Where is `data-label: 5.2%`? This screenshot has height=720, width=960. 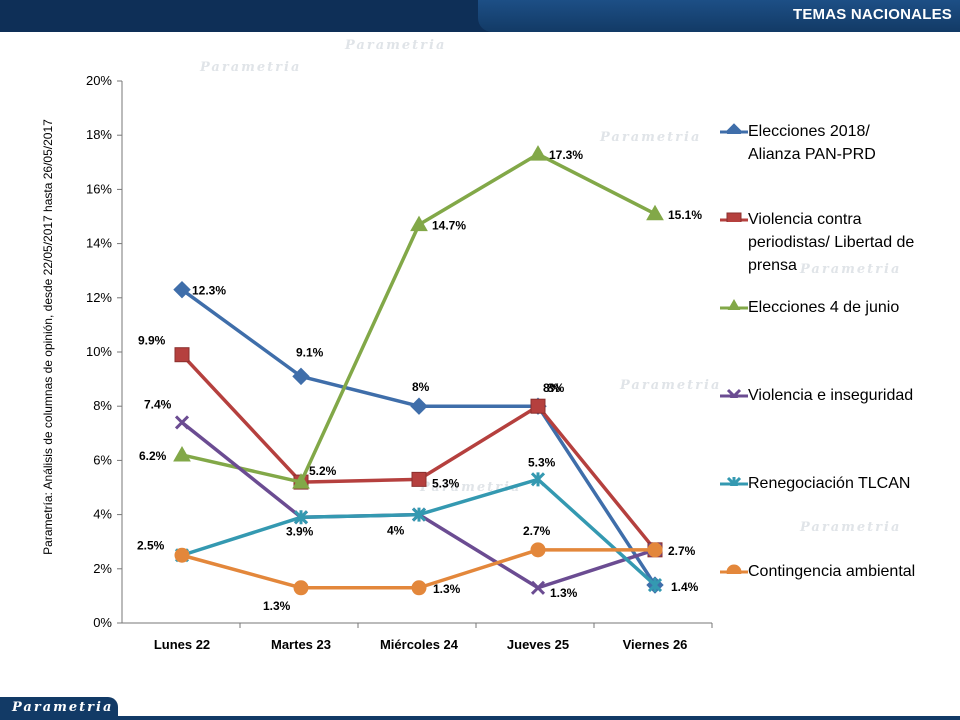
data-label: 5.2% is located at coordinates (323, 471).